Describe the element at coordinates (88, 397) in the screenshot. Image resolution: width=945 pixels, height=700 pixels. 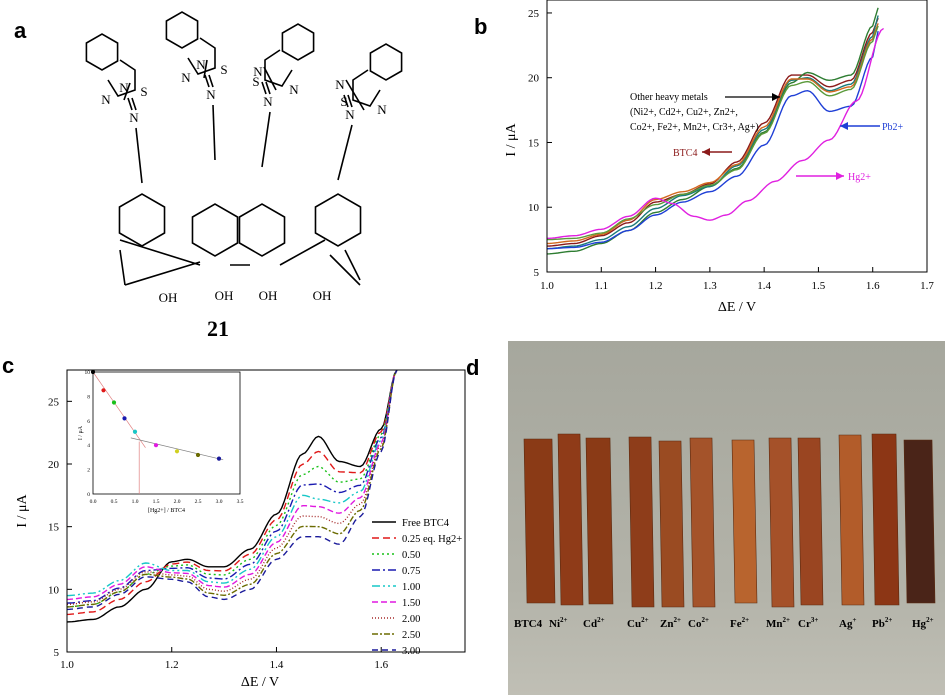
I see `inset-y-tick-label: 8` at that location.